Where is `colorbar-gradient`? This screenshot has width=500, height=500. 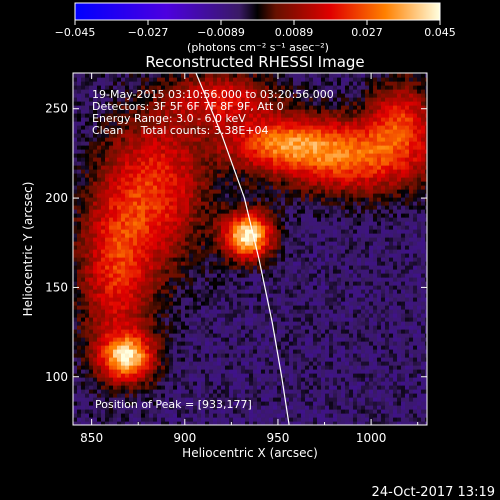 colorbar-gradient is located at coordinates (257, 11).